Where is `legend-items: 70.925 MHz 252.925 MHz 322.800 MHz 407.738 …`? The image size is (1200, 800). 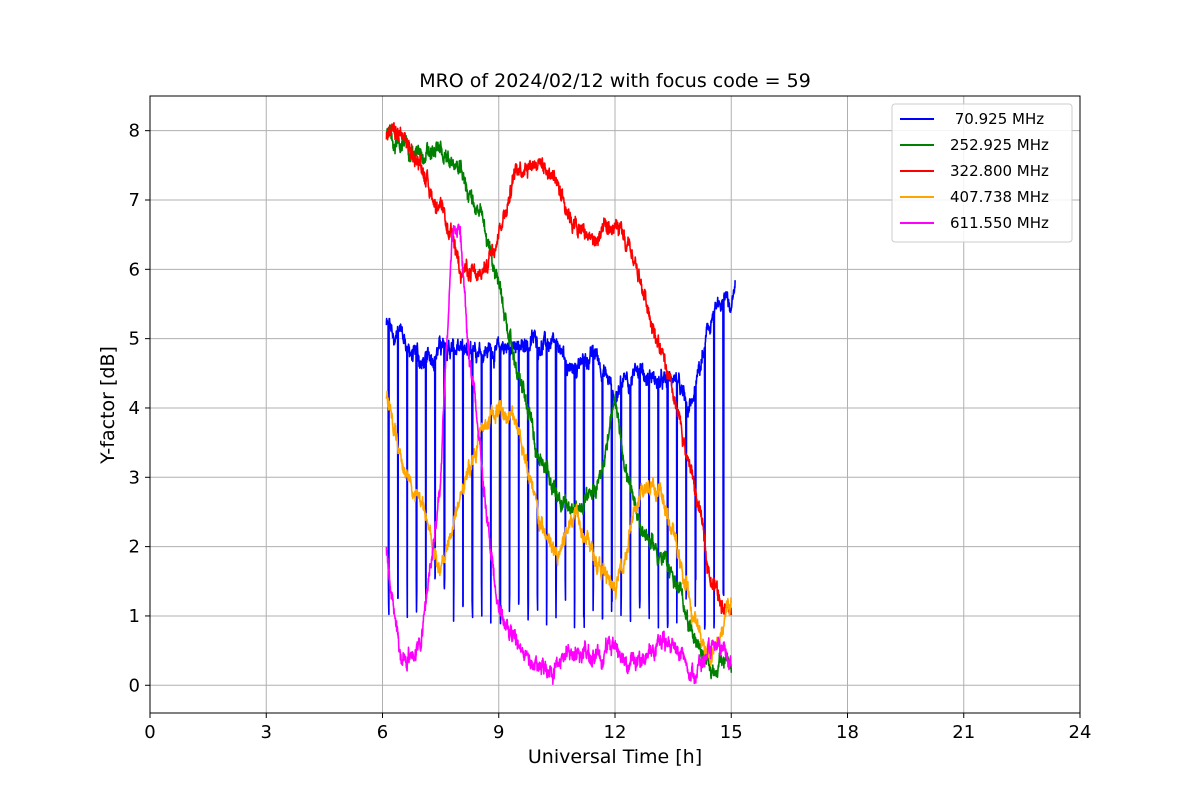
legend-items: 70.925 MHz 252.925 MHz 322.800 MHz 407.738 … is located at coordinates (974, 171).